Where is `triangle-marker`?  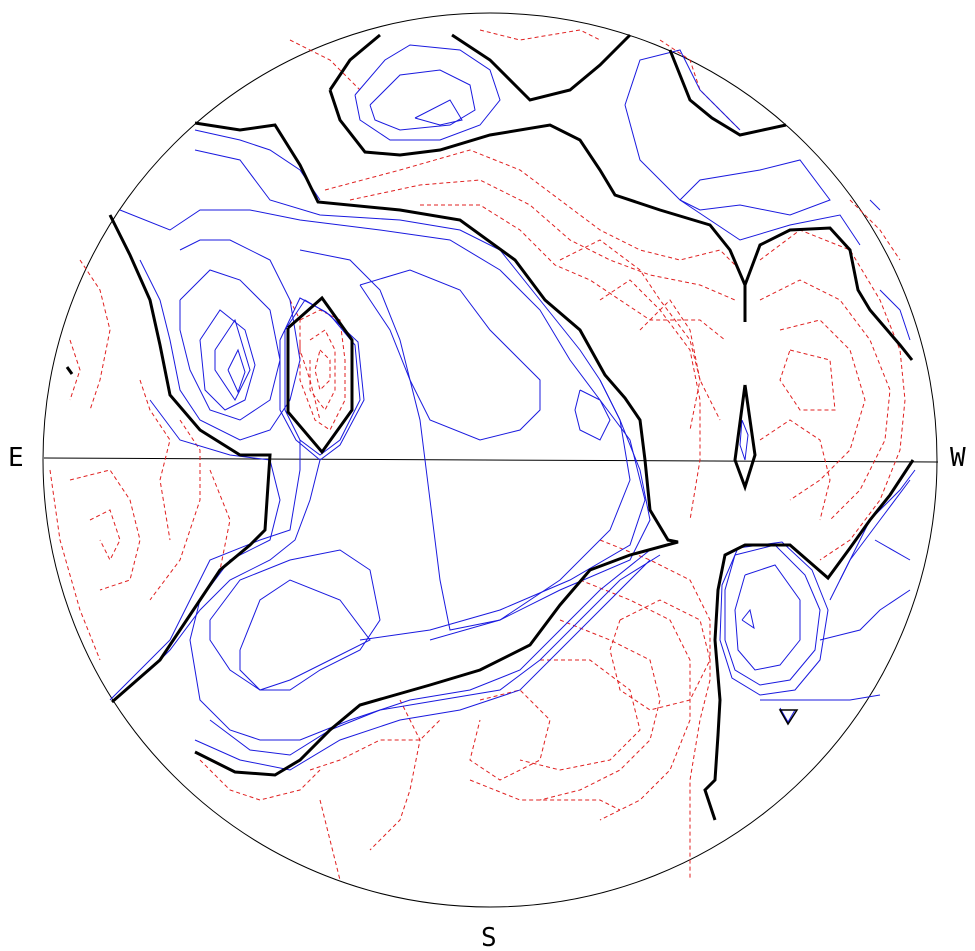
triangle-marker is located at coordinates (788, 717).